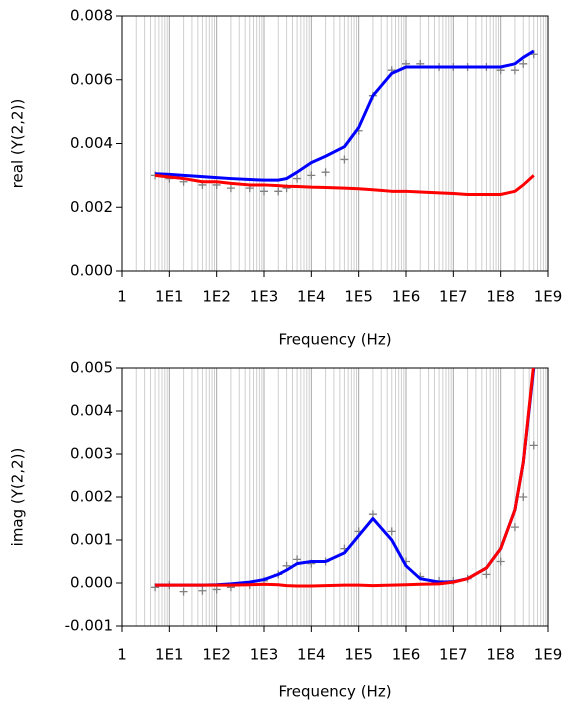  Describe the element at coordinates (91, 368) in the screenshot. I see `y-tick-label: 0.005` at that location.